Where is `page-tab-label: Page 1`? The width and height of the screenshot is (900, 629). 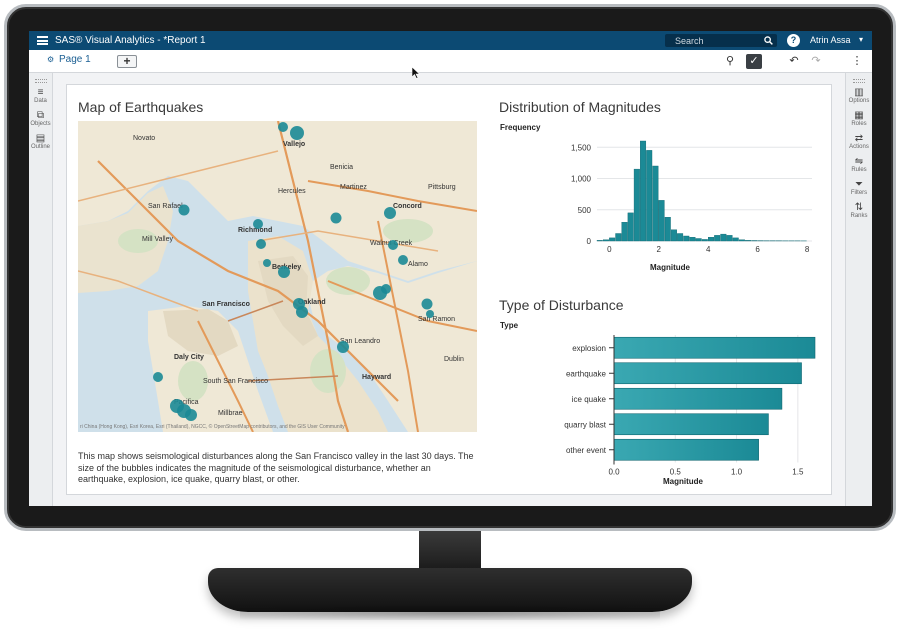 page-tab-label: Page 1 is located at coordinates (75, 59).